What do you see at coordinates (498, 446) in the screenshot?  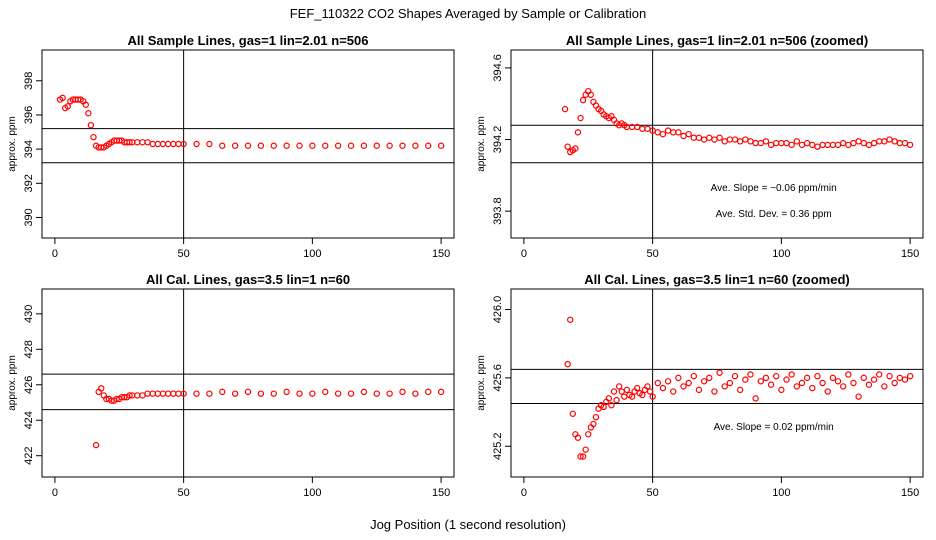 I see `y-tick-label: 425.2` at bounding box center [498, 446].